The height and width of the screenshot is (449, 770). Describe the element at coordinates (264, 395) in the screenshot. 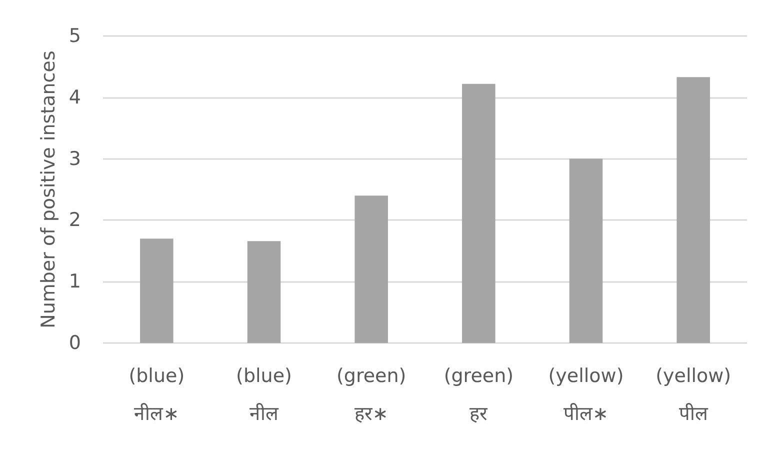

I see `x-tick-label: (blue) नील` at that location.